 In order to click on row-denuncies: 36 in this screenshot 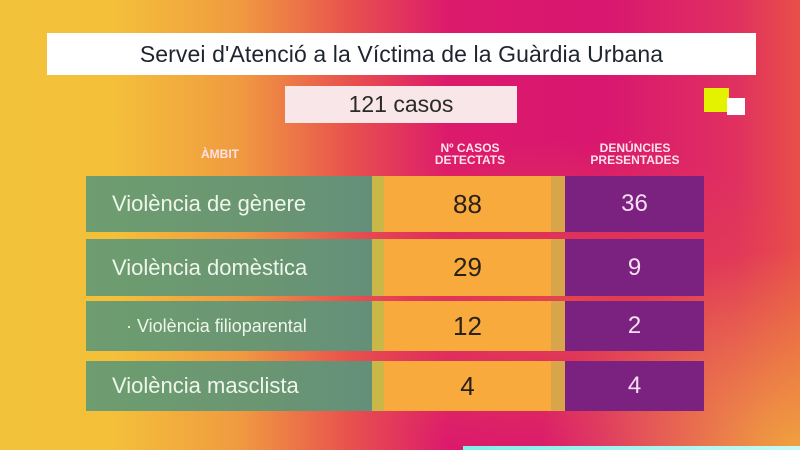, I will do `click(634, 204)`.